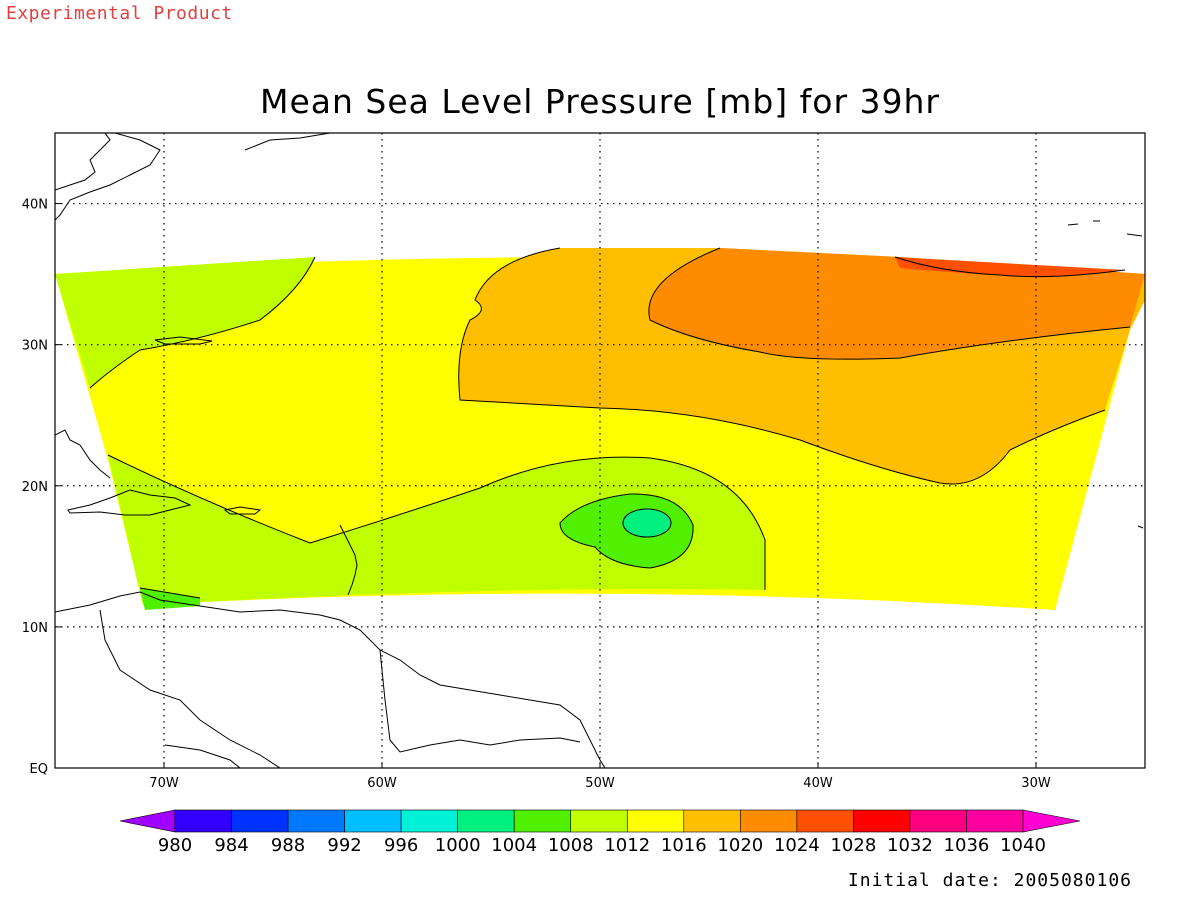  Describe the element at coordinates (627, 845) in the screenshot. I see `colorbar-label: 1012` at that location.